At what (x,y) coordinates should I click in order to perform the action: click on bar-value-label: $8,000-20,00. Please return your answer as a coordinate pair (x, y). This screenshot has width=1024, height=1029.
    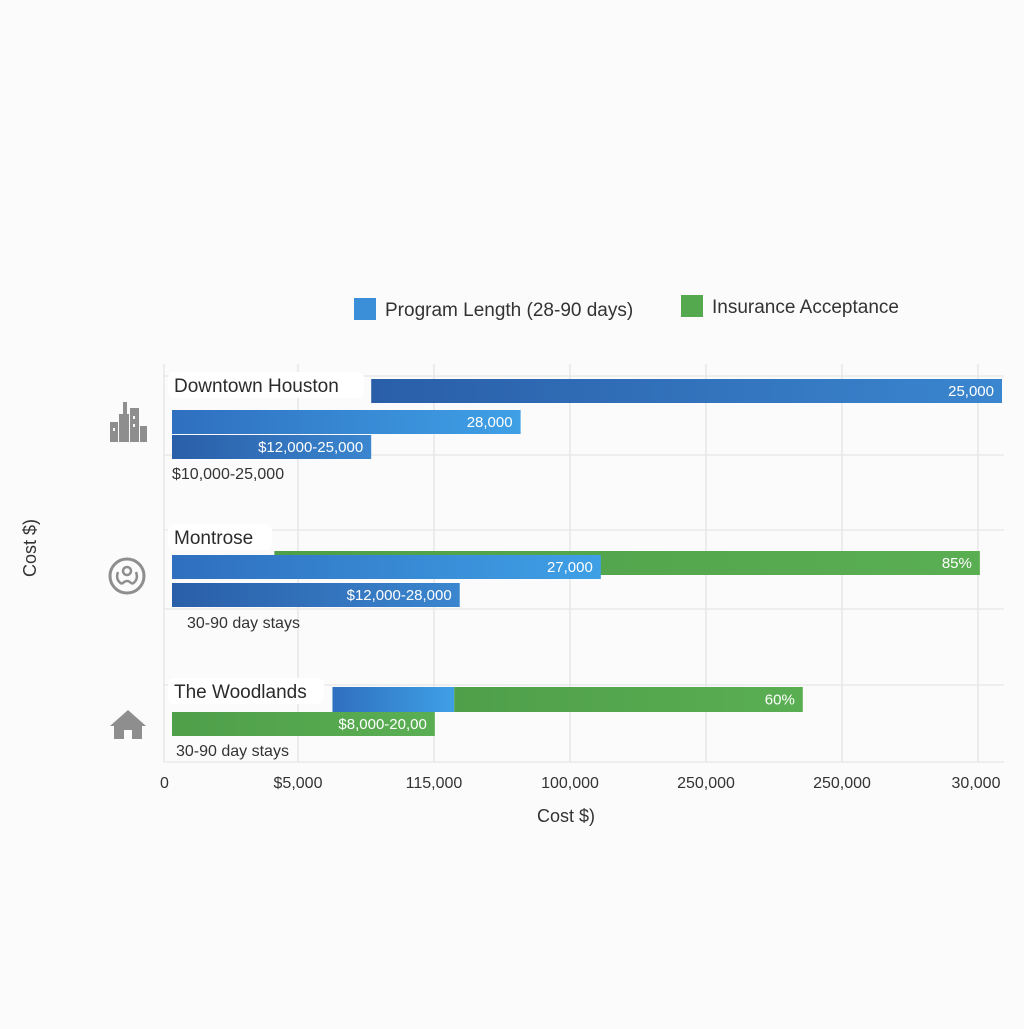
    Looking at the image, I should click on (382, 724).